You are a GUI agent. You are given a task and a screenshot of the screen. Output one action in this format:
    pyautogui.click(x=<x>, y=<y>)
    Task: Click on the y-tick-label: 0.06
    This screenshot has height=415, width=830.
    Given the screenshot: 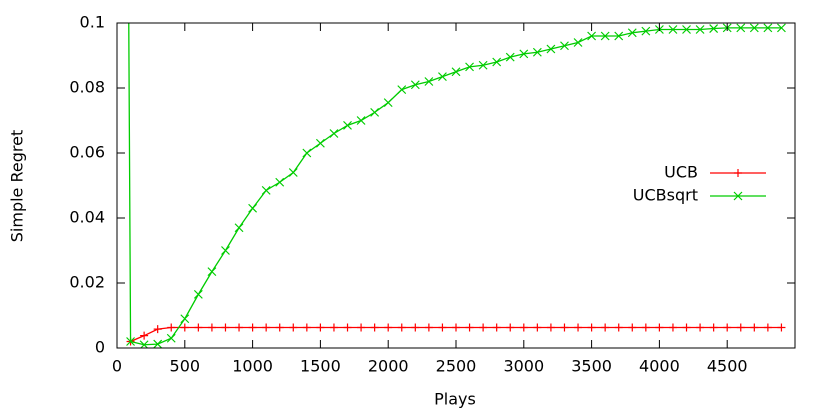 What is the action you would take?
    pyautogui.click(x=87, y=152)
    